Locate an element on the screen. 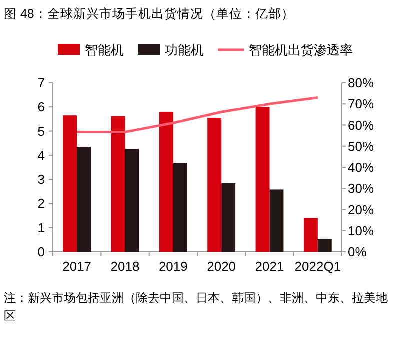 Image resolution: width=404 pixels, height=344 pixels. y2-tick-label: 20% is located at coordinates (361, 210).